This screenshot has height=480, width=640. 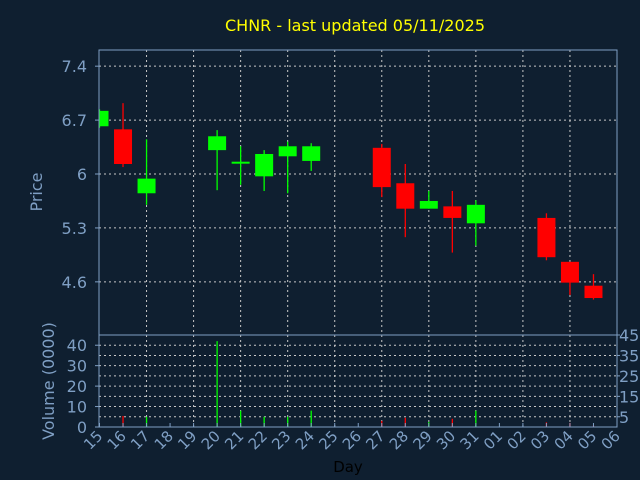 What do you see at coordinates (540, 440) in the screenshot?
I see `day-tick-label: 03` at bounding box center [540, 440].